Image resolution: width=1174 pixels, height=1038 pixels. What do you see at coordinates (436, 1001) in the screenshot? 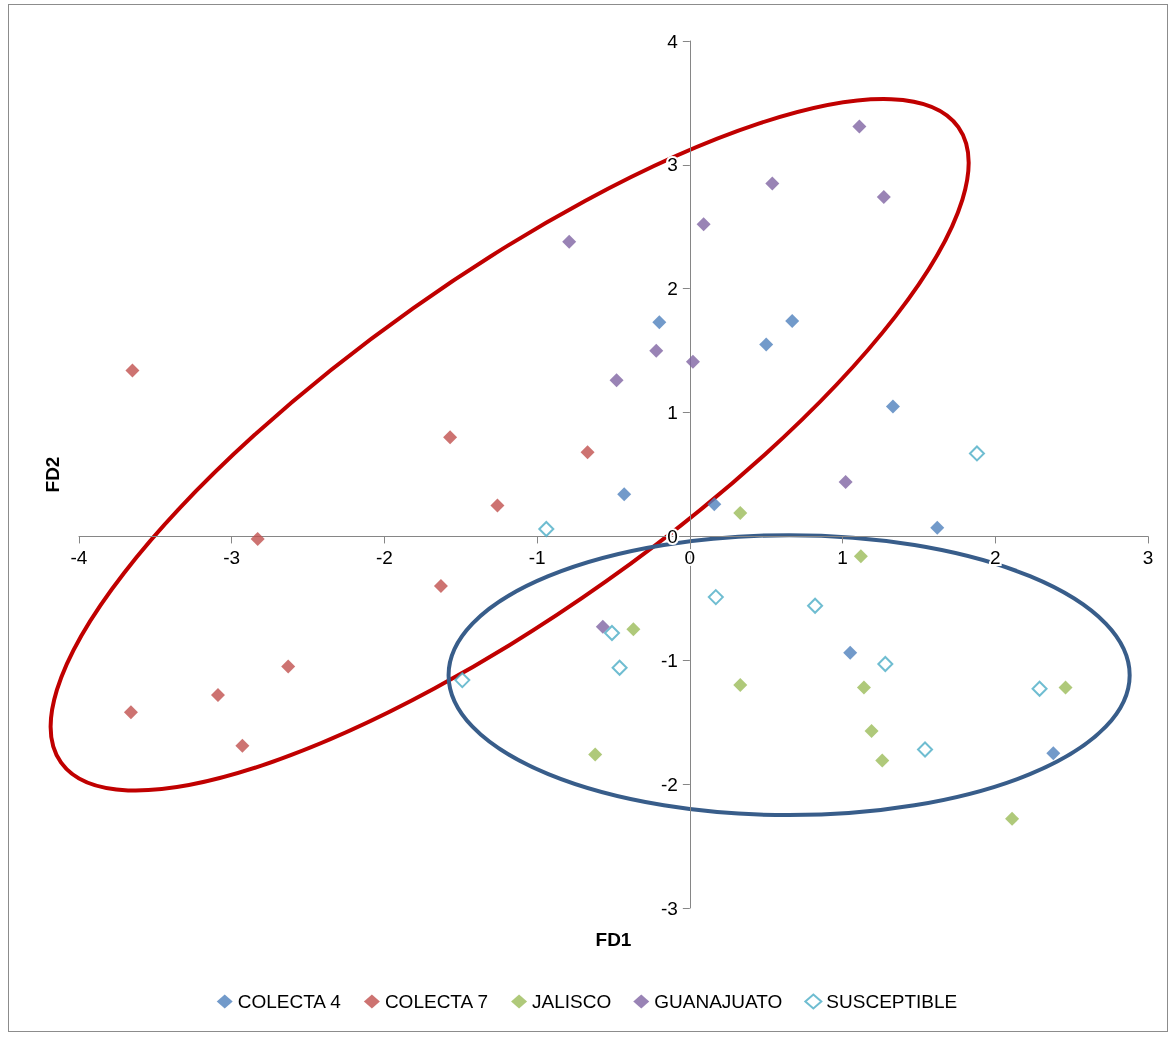
I see `legend-label: COLECTA 7` at bounding box center [436, 1001].